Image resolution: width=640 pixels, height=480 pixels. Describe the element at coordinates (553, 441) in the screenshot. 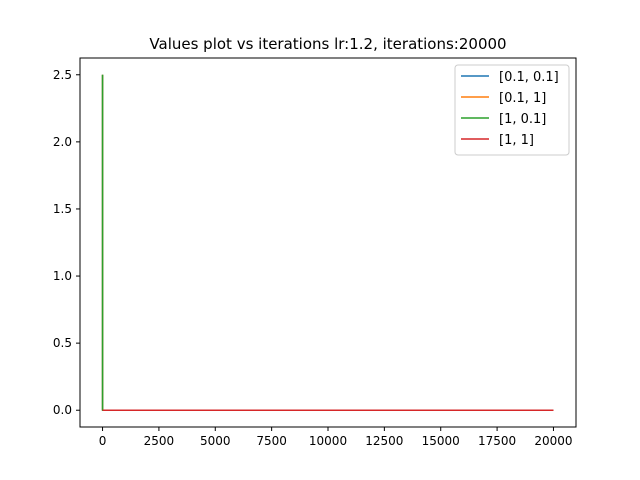

I see `x-tick-label: 20000` at that location.